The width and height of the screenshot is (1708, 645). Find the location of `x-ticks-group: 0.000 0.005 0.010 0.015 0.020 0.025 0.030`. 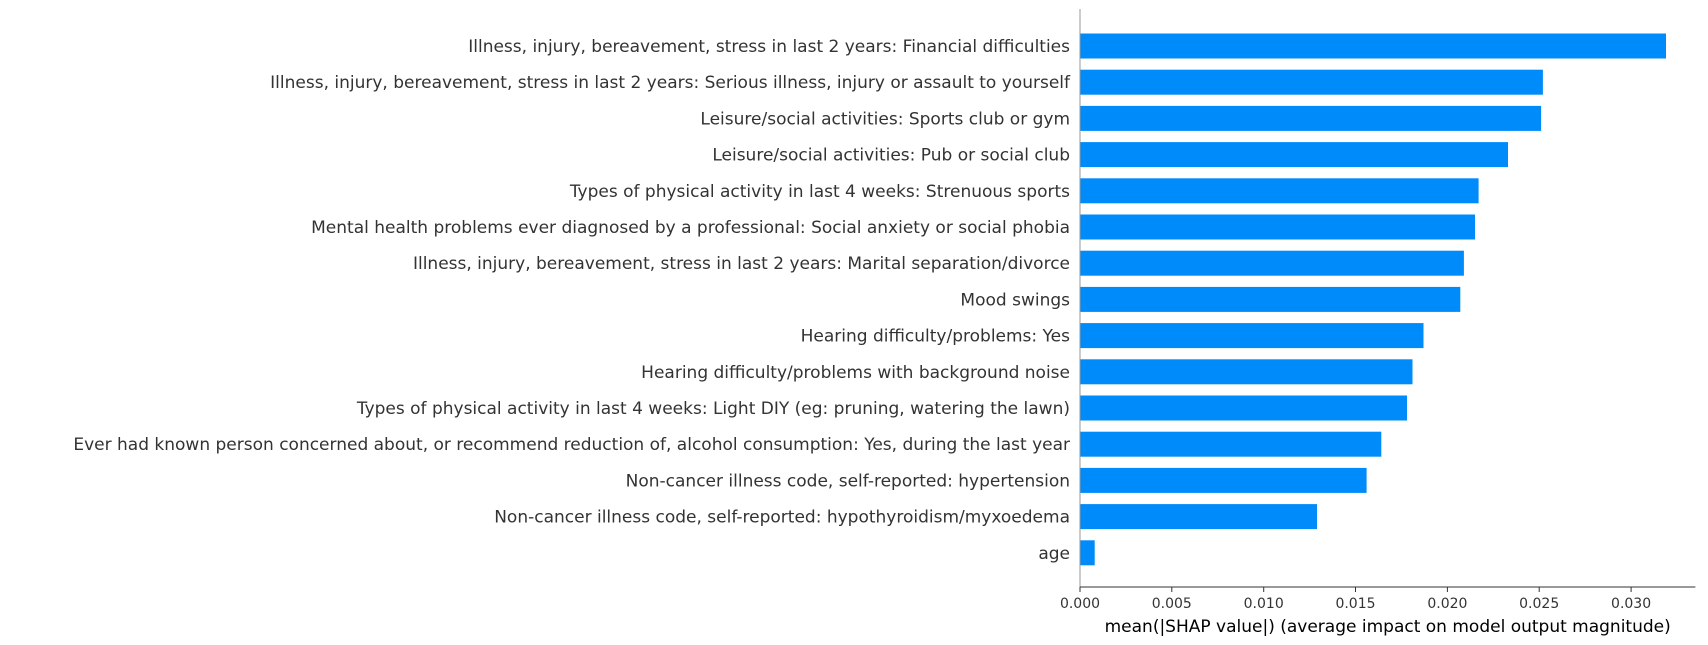

x-ticks-group: 0.000 0.005 0.010 0.015 0.020 0.025 0.030 is located at coordinates (1355, 599).